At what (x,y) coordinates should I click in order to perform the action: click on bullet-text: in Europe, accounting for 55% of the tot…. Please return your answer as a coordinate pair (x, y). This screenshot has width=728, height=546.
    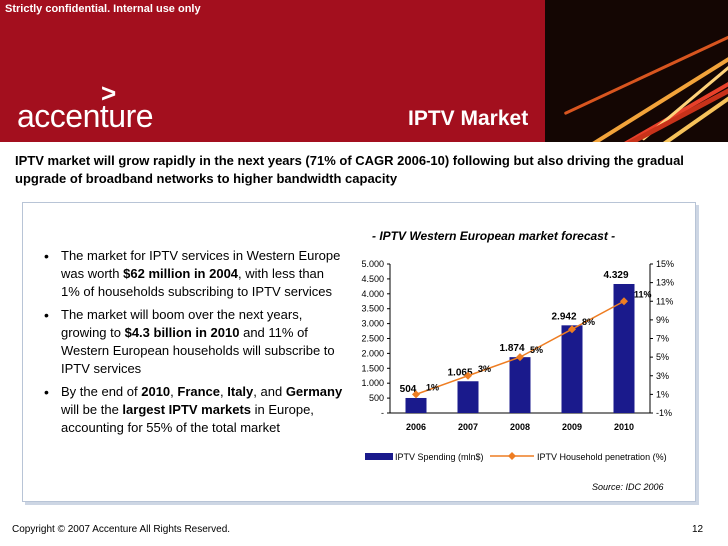
    Looking at the image, I should click on (187, 418).